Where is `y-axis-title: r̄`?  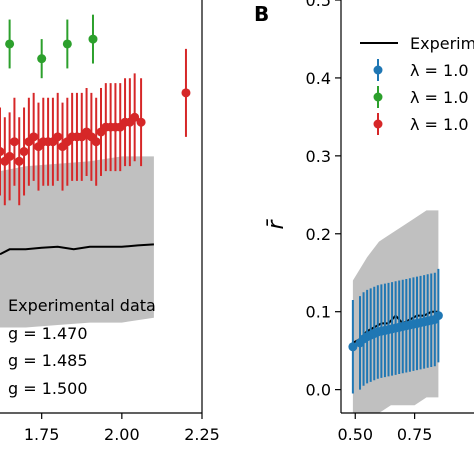 y-axis-title: r̄ is located at coordinates (276, 224).